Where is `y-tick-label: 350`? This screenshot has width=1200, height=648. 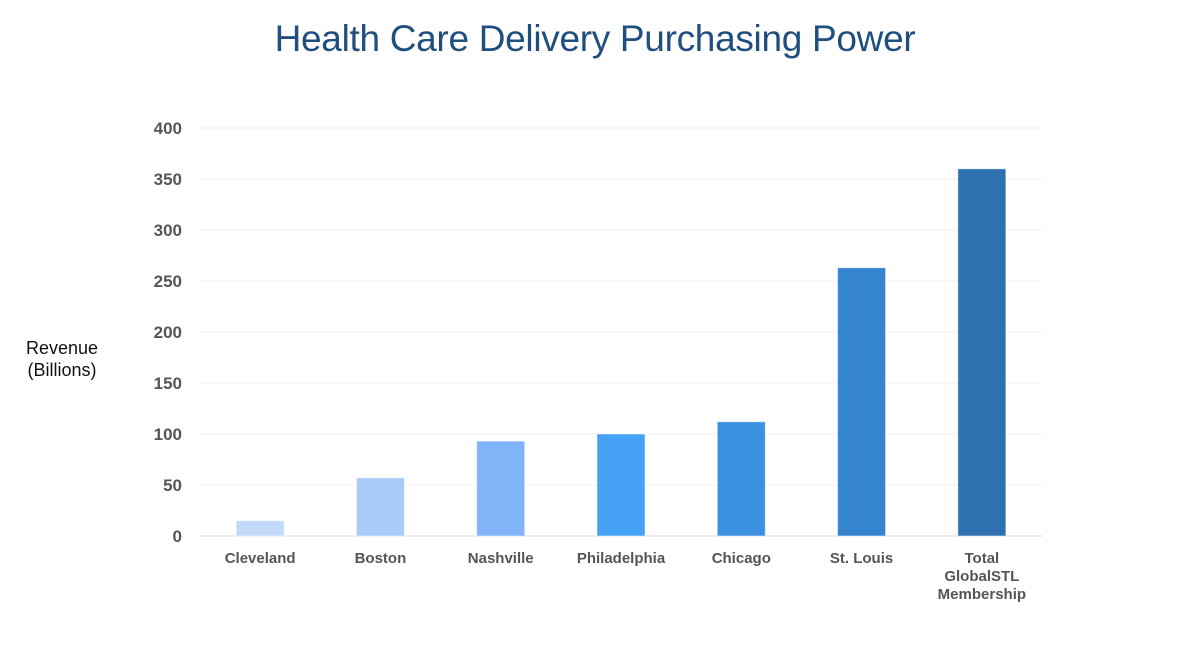 y-tick-label: 350 is located at coordinates (168, 179).